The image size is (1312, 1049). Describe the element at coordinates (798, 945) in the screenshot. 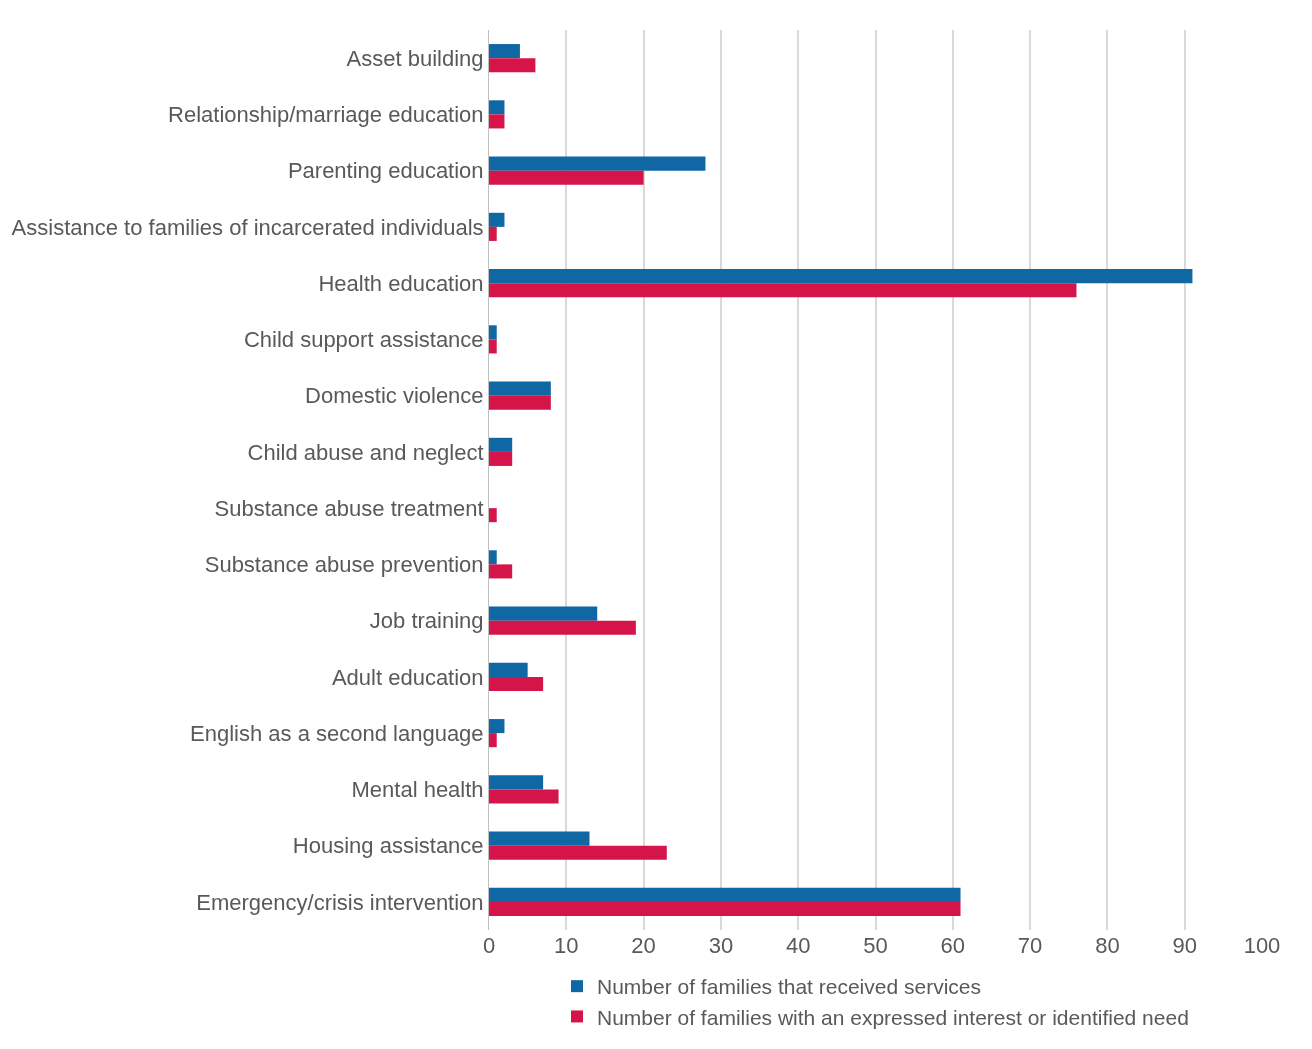

I see `x-tick-label: 40` at that location.